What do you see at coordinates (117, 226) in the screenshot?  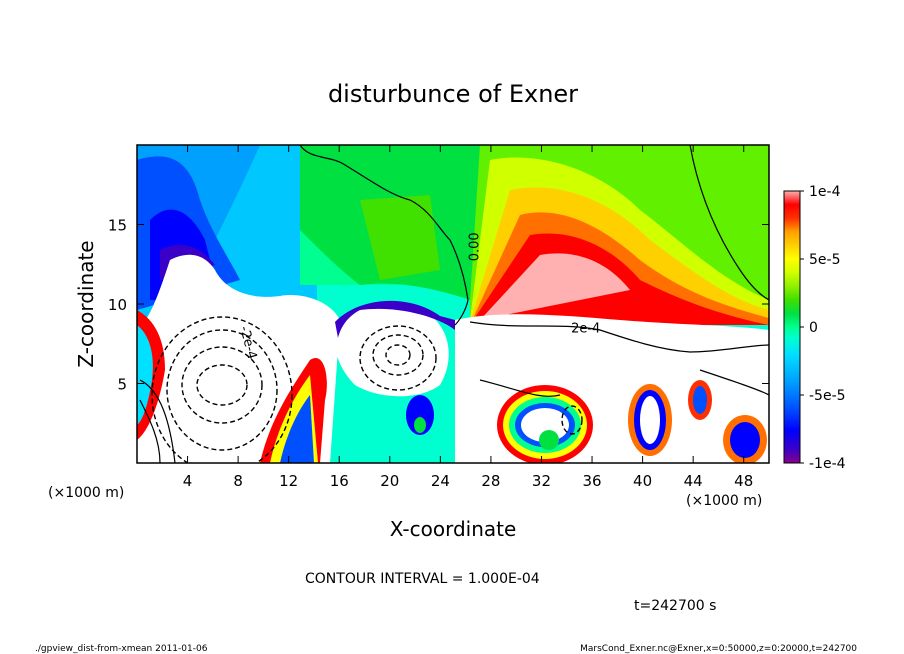 I see `y-tick-label: 15` at bounding box center [117, 226].